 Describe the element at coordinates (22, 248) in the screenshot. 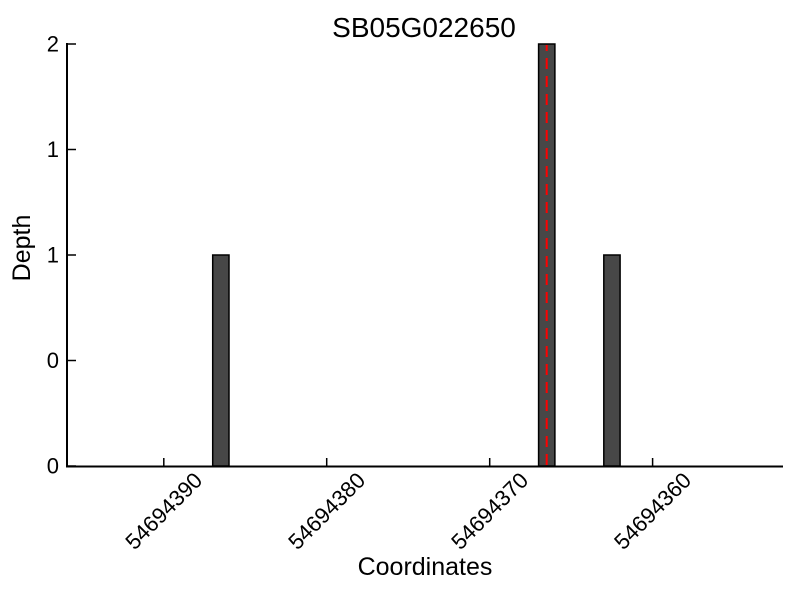

I see `y-axis-label: Depth` at that location.